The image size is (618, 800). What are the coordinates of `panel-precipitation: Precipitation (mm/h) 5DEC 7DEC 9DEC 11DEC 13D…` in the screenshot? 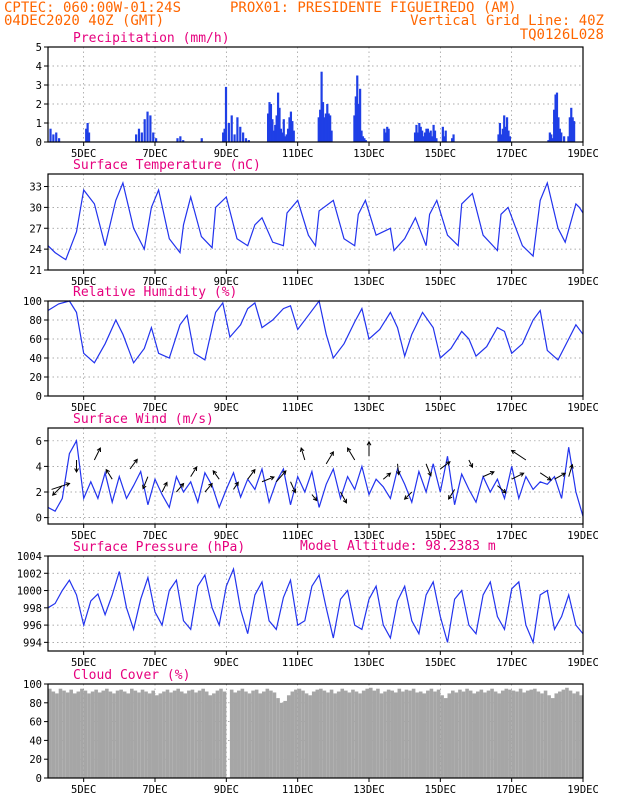 It's located at (317, 95).